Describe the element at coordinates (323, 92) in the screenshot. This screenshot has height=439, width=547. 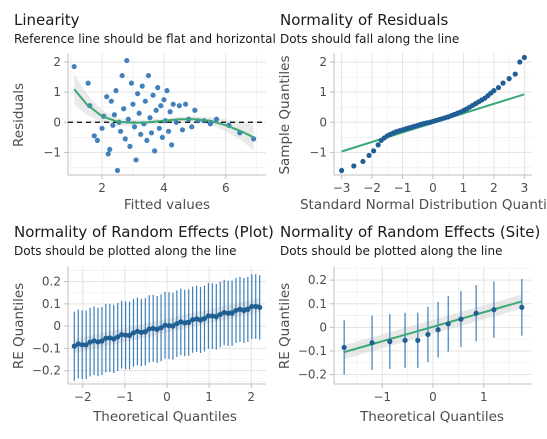
I see `y-tick-label: 1` at that location.